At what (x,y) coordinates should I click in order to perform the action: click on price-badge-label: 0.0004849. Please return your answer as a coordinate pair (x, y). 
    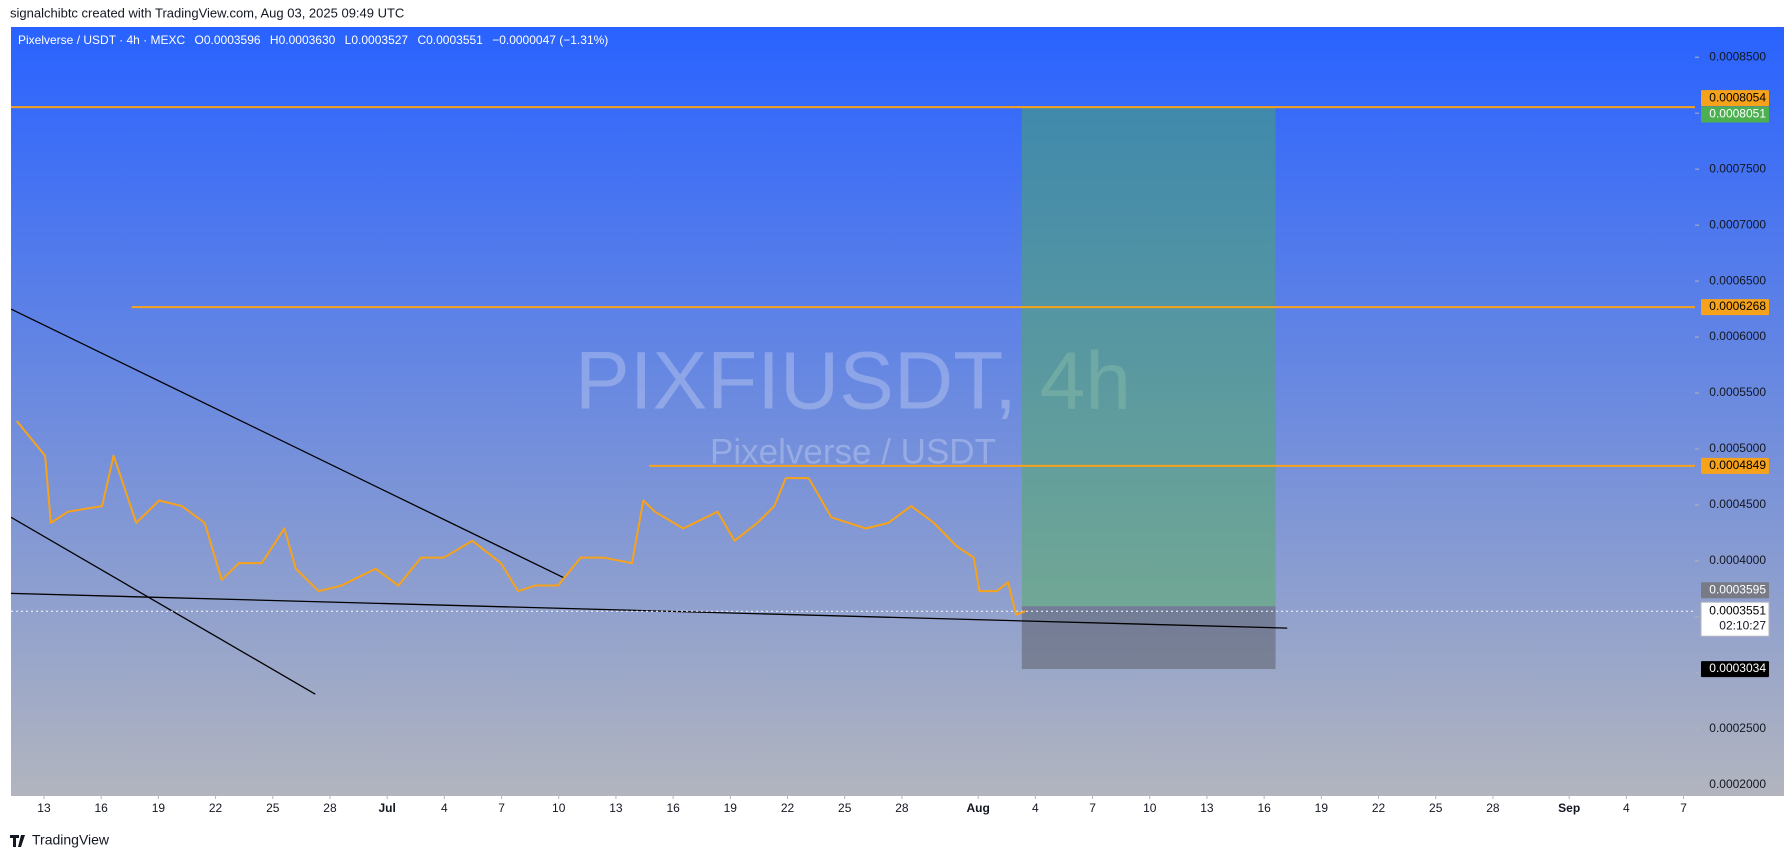
    Looking at the image, I should click on (1737, 465).